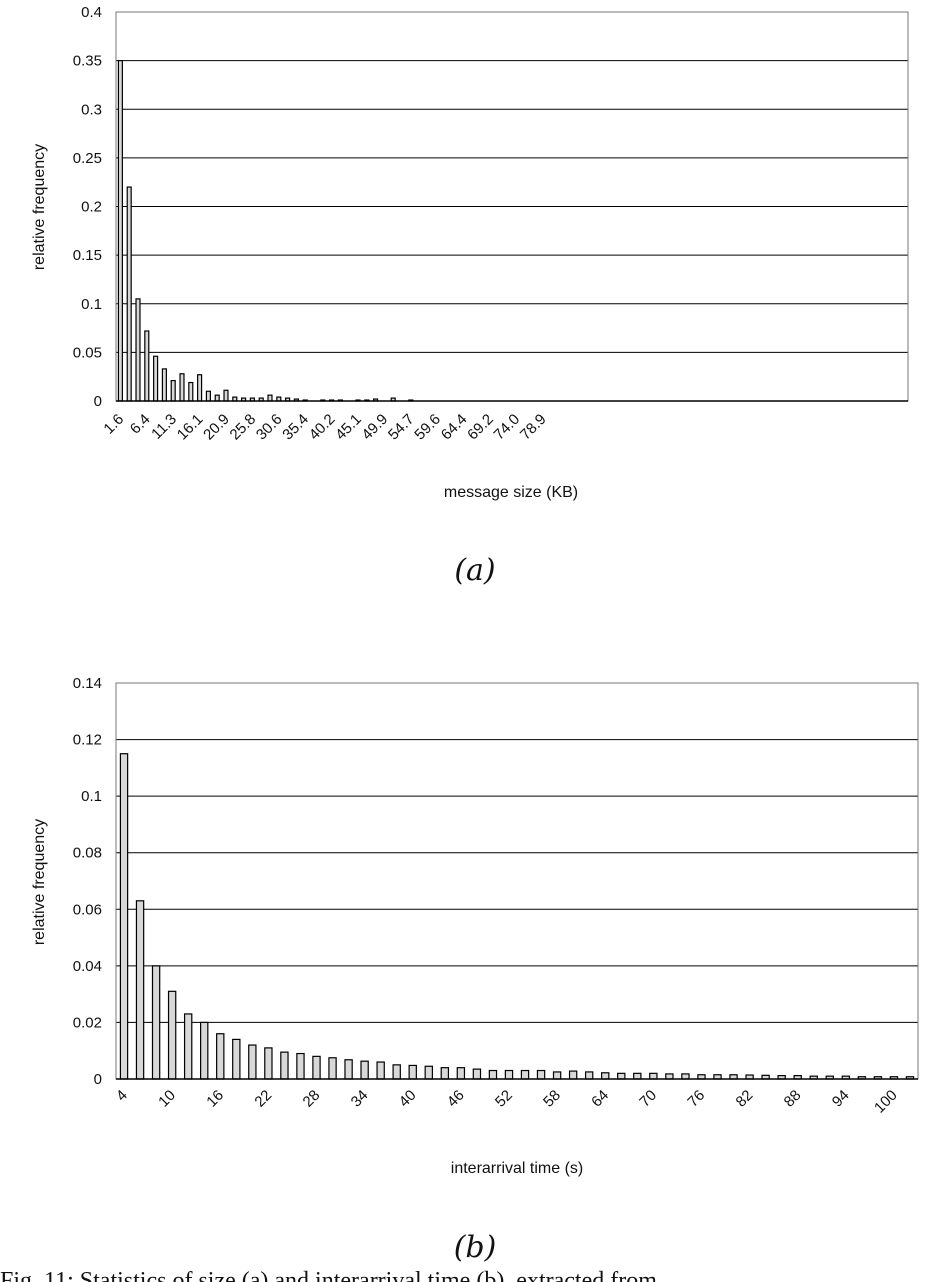  I want to click on x-tick-label: 34, so click(360, 1099).